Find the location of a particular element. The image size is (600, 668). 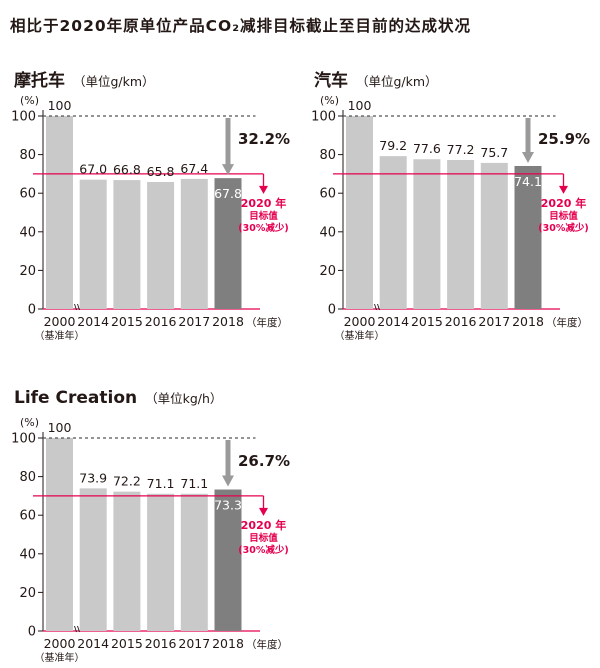

data-label-current: 73.3 is located at coordinates (228, 505).